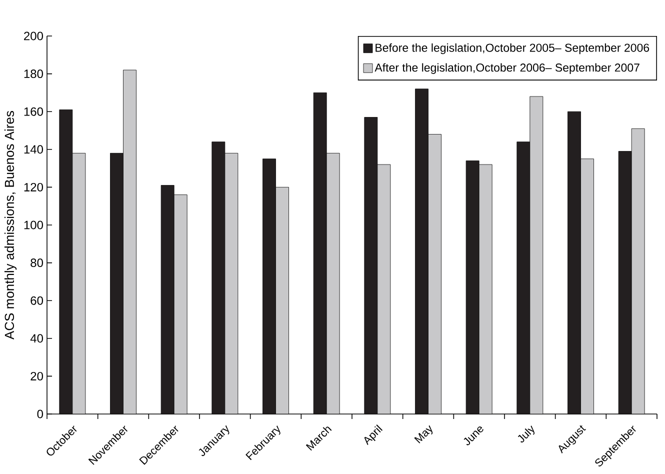  I want to click on y-tick-label: 80, so click(37, 263).